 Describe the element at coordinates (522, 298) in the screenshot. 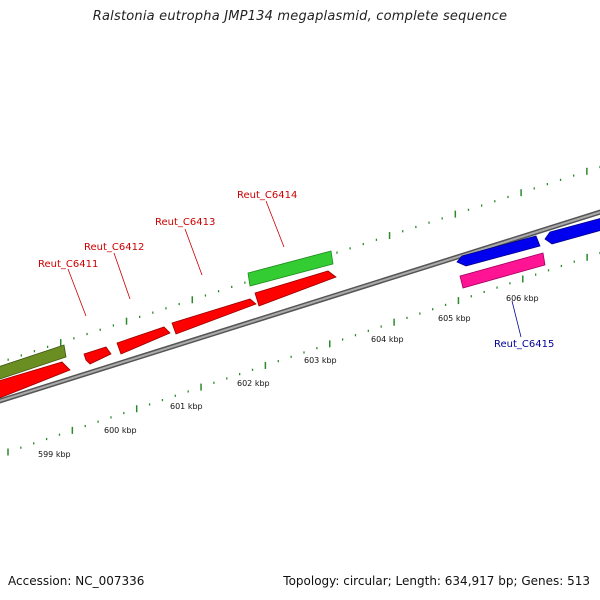

I see `scale-label-606: 606 kbp` at that location.